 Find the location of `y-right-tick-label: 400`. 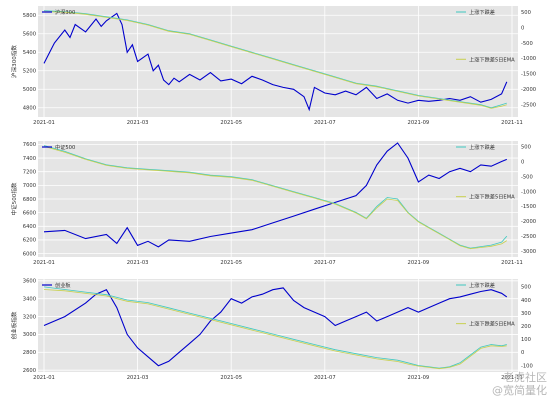

y-right-tick-label: 400 is located at coordinates (526, 301).